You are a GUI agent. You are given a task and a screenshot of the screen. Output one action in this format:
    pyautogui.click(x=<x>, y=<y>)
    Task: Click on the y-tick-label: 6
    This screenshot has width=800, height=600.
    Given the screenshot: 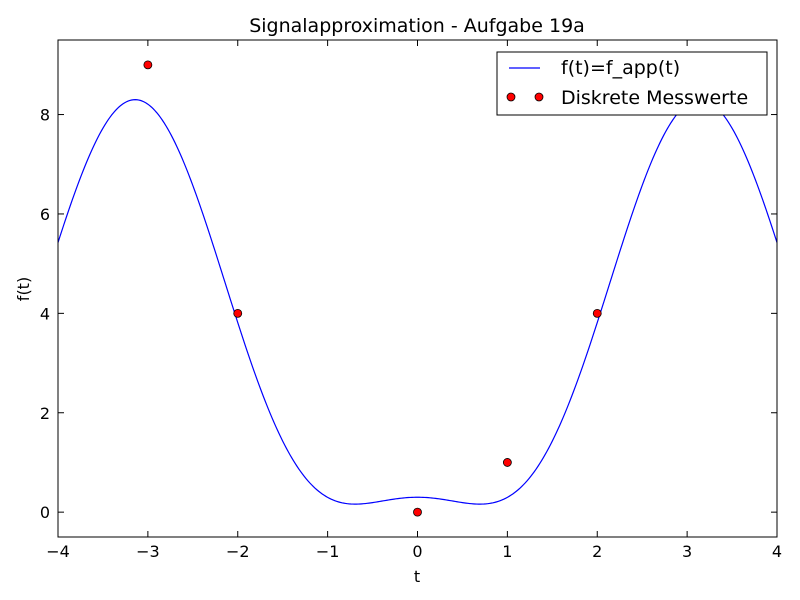 What is the action you would take?
    pyautogui.click(x=45, y=214)
    